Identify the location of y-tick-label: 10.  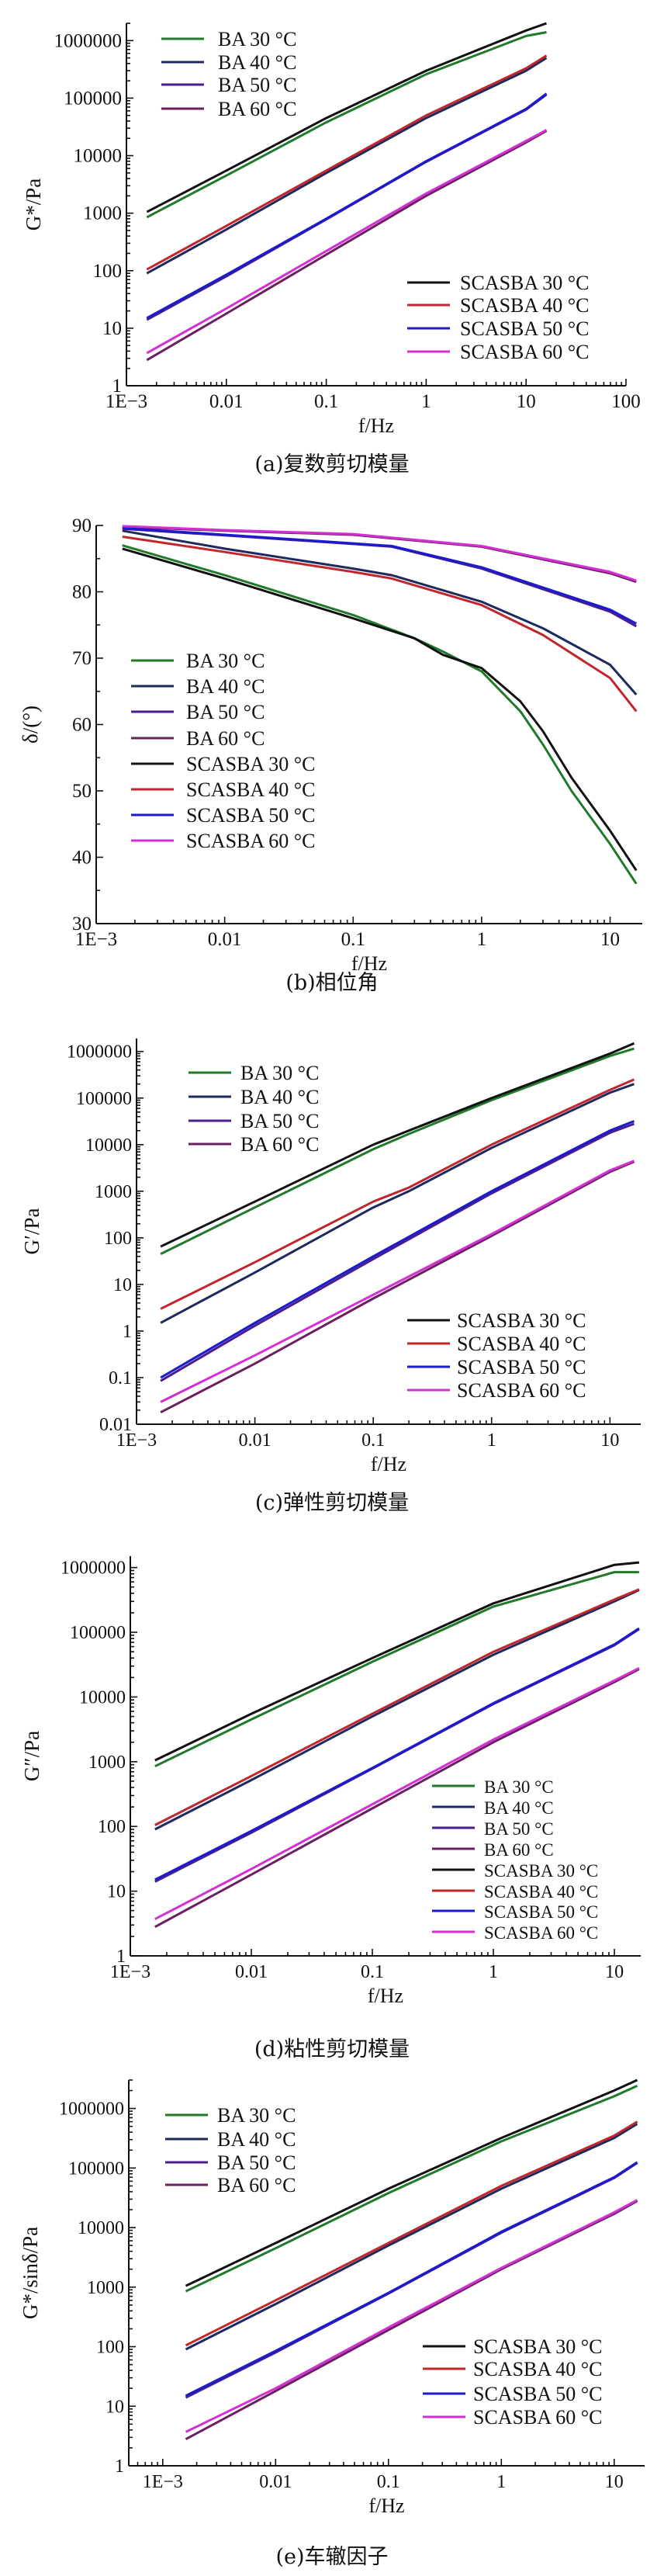
(122, 1285).